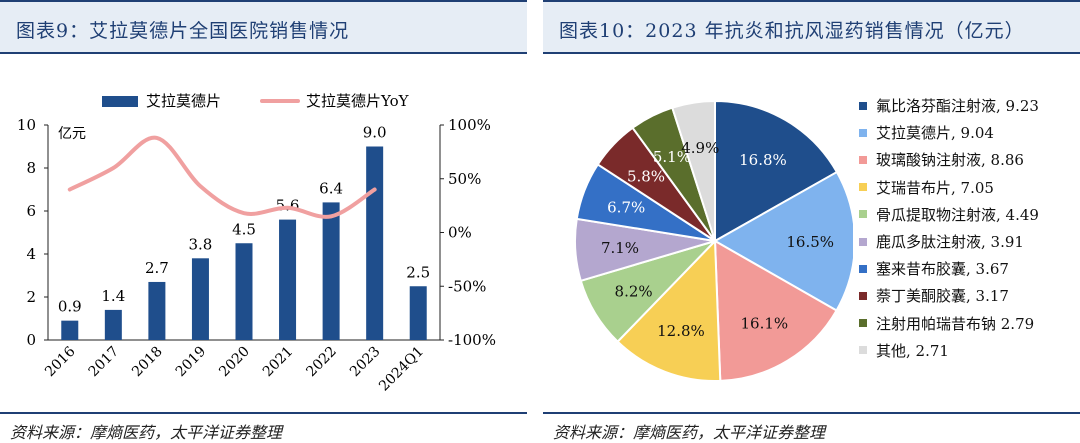 Image resolution: width=1080 pixels, height=443 pixels. I want to click on pie-slice-label: 4.9%, so click(700, 148).